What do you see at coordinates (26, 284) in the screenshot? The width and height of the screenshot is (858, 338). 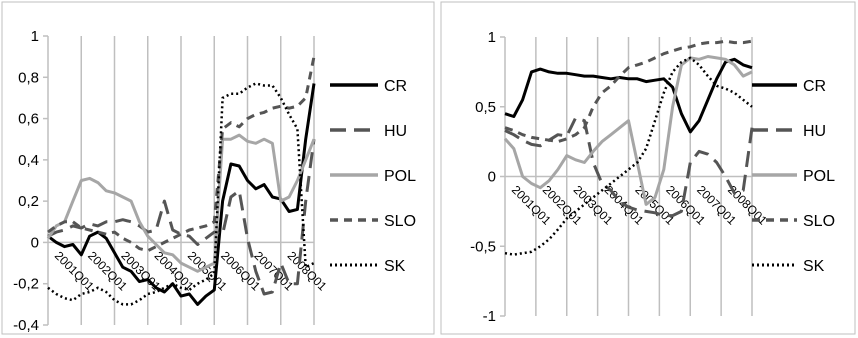 I see `y-tick-label: -0,2` at bounding box center [26, 284].